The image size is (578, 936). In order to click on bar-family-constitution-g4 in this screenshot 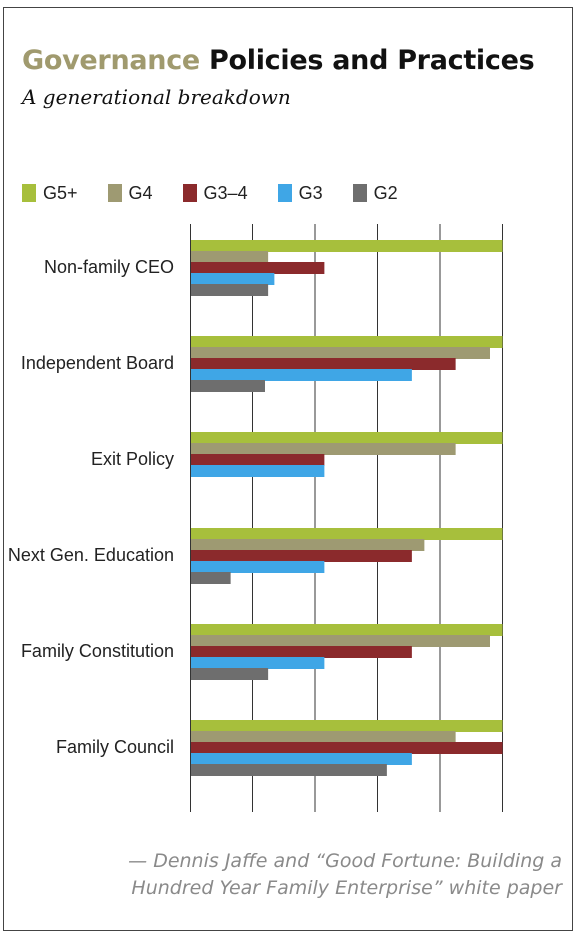, I will do `click(340, 641)`.